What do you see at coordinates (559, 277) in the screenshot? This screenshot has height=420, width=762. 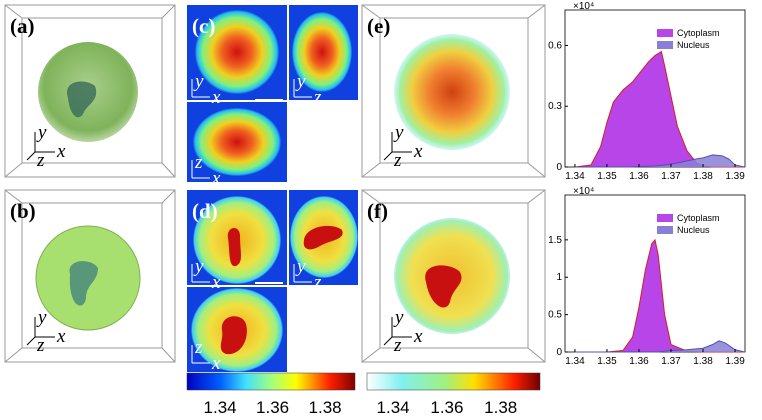 I see `y-tick-label: 1` at bounding box center [559, 277].